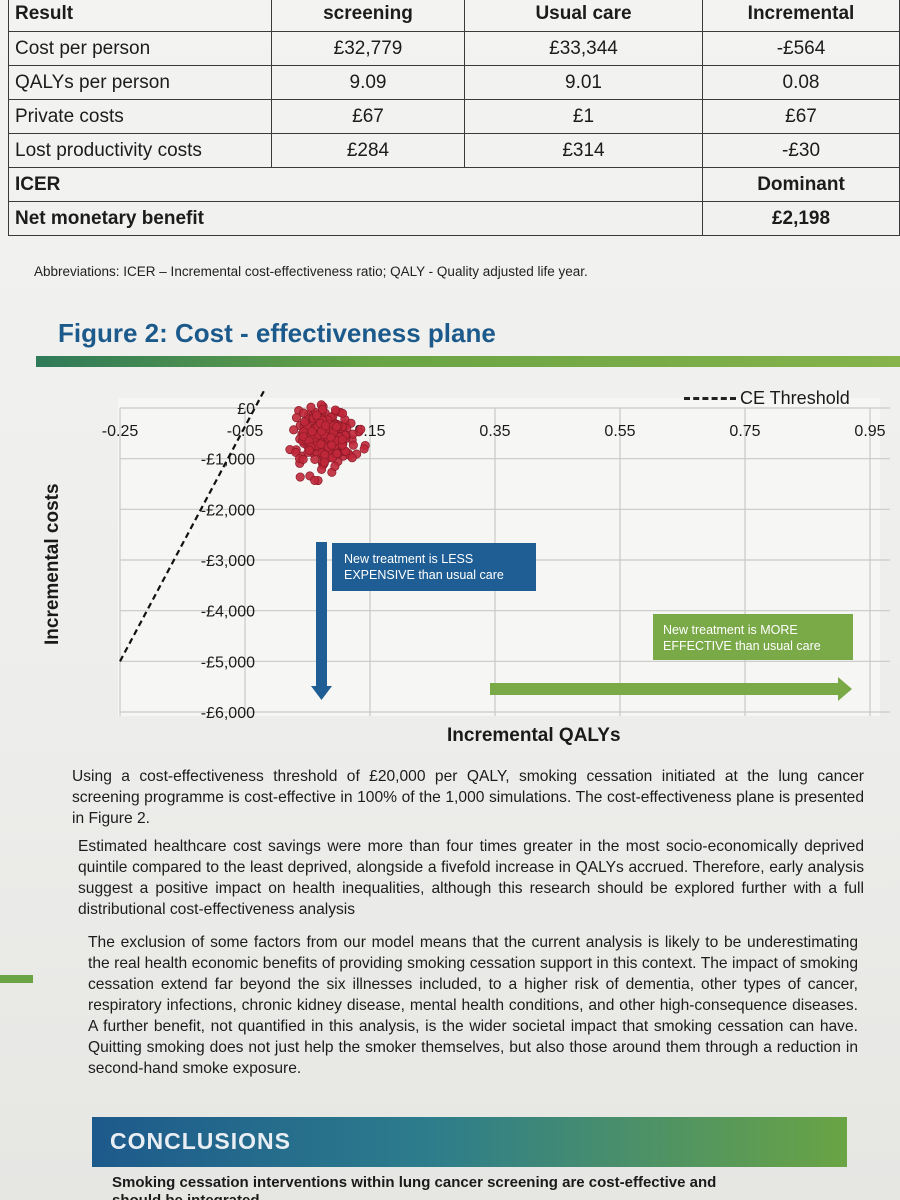 This screenshot has height=1200, width=900. I want to click on cell-usual: £314, so click(583, 150).